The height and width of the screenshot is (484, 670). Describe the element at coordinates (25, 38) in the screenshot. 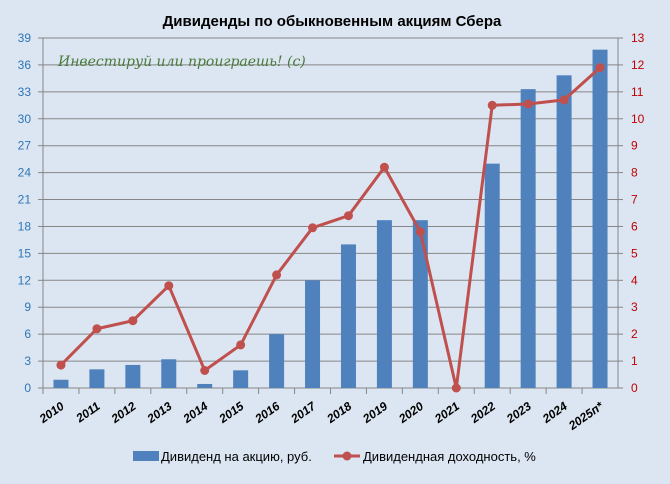

I see `left-tick-label: 39` at that location.